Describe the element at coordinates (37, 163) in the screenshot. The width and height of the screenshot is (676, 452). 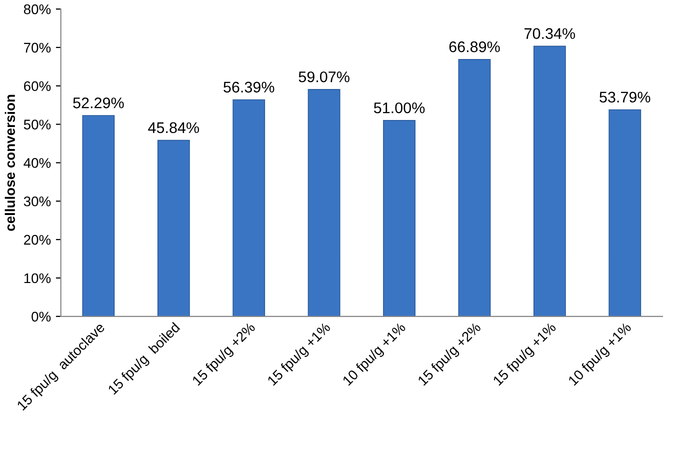
I see `y-tick-label: 40%` at that location.